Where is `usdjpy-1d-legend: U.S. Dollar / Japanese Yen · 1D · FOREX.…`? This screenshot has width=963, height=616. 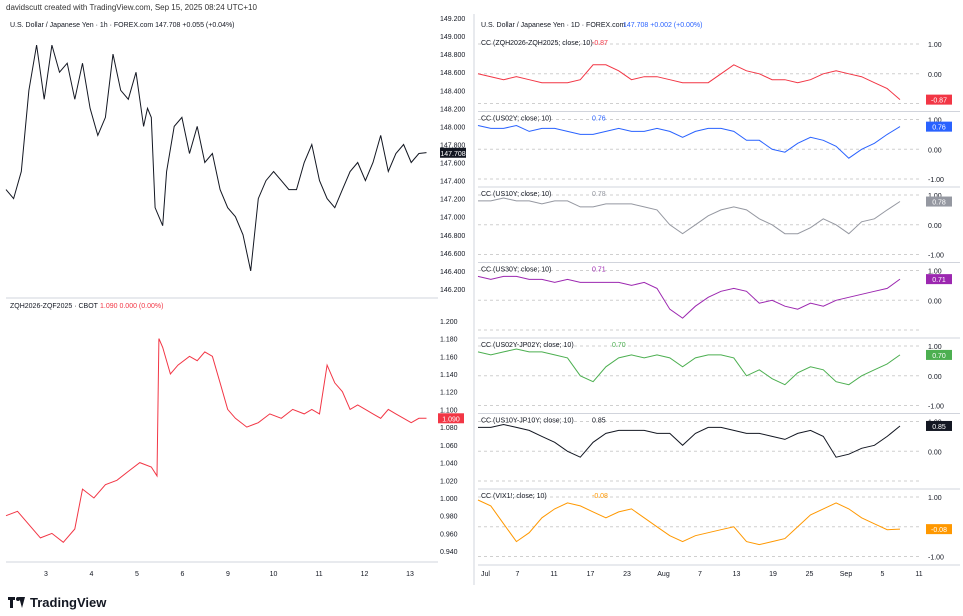
usdjpy-1d-legend: U.S. Dollar / Japanese Yen · 1D · FOREX.… is located at coordinates (553, 25).